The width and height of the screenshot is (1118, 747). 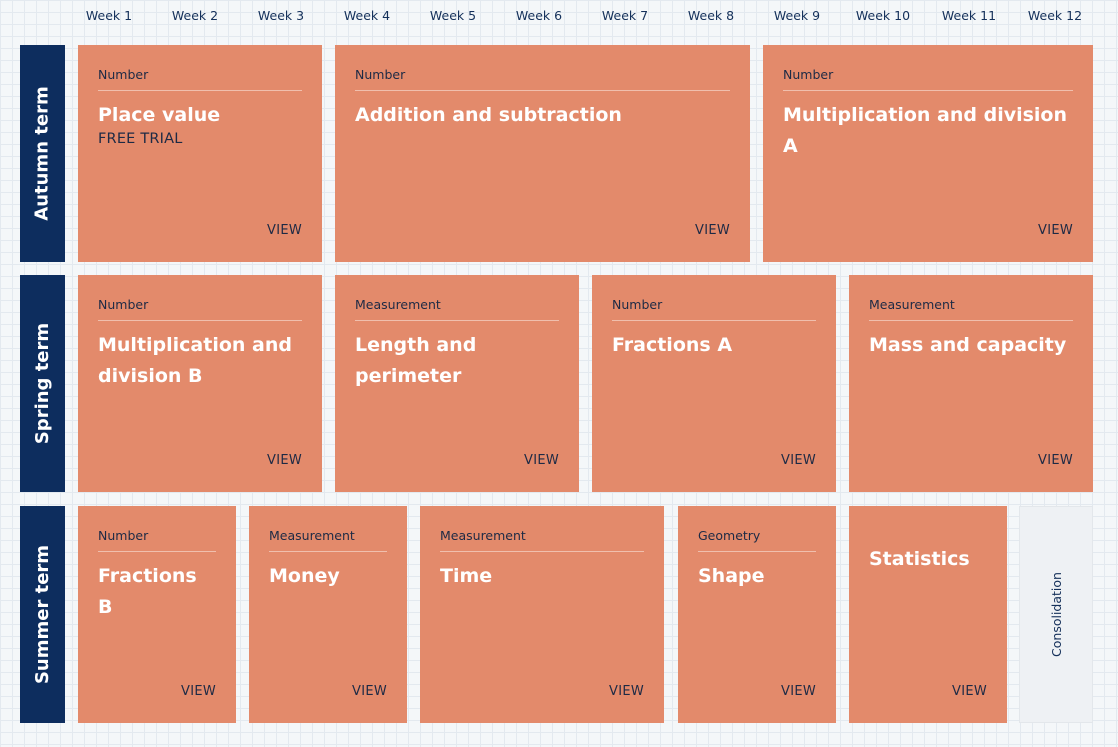 What do you see at coordinates (200, 153) in the screenshot?
I see `unit-card-place-value: Number Place value FREE TRIAL VIEW` at bounding box center [200, 153].